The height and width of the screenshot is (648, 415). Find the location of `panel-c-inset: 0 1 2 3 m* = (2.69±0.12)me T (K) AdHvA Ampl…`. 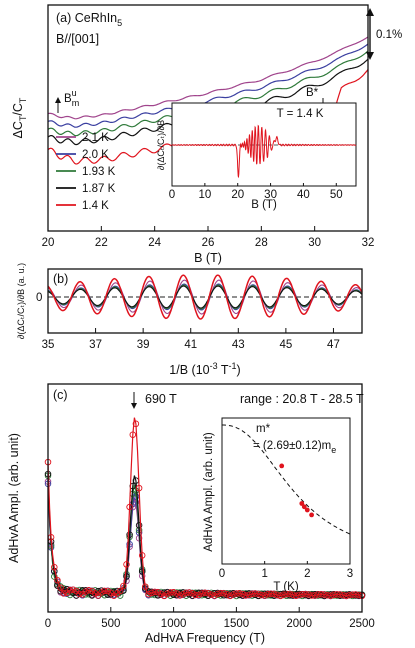

panel-c-inset: 0 1 2 3 m* = (2.69±0.12)me T (K) AdHvA Ampl… is located at coordinates (278, 505).